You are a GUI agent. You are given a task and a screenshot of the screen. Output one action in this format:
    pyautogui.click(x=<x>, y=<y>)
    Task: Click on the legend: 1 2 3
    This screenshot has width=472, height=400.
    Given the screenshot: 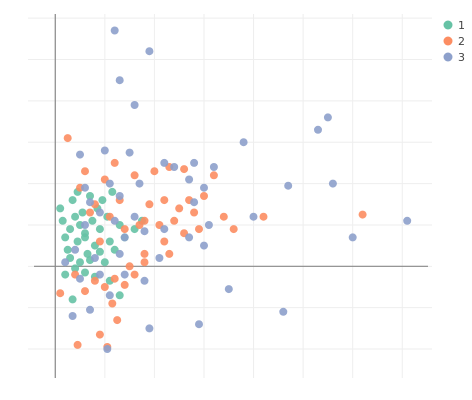 What is the action you would take?
    pyautogui.click(x=454, y=41)
    